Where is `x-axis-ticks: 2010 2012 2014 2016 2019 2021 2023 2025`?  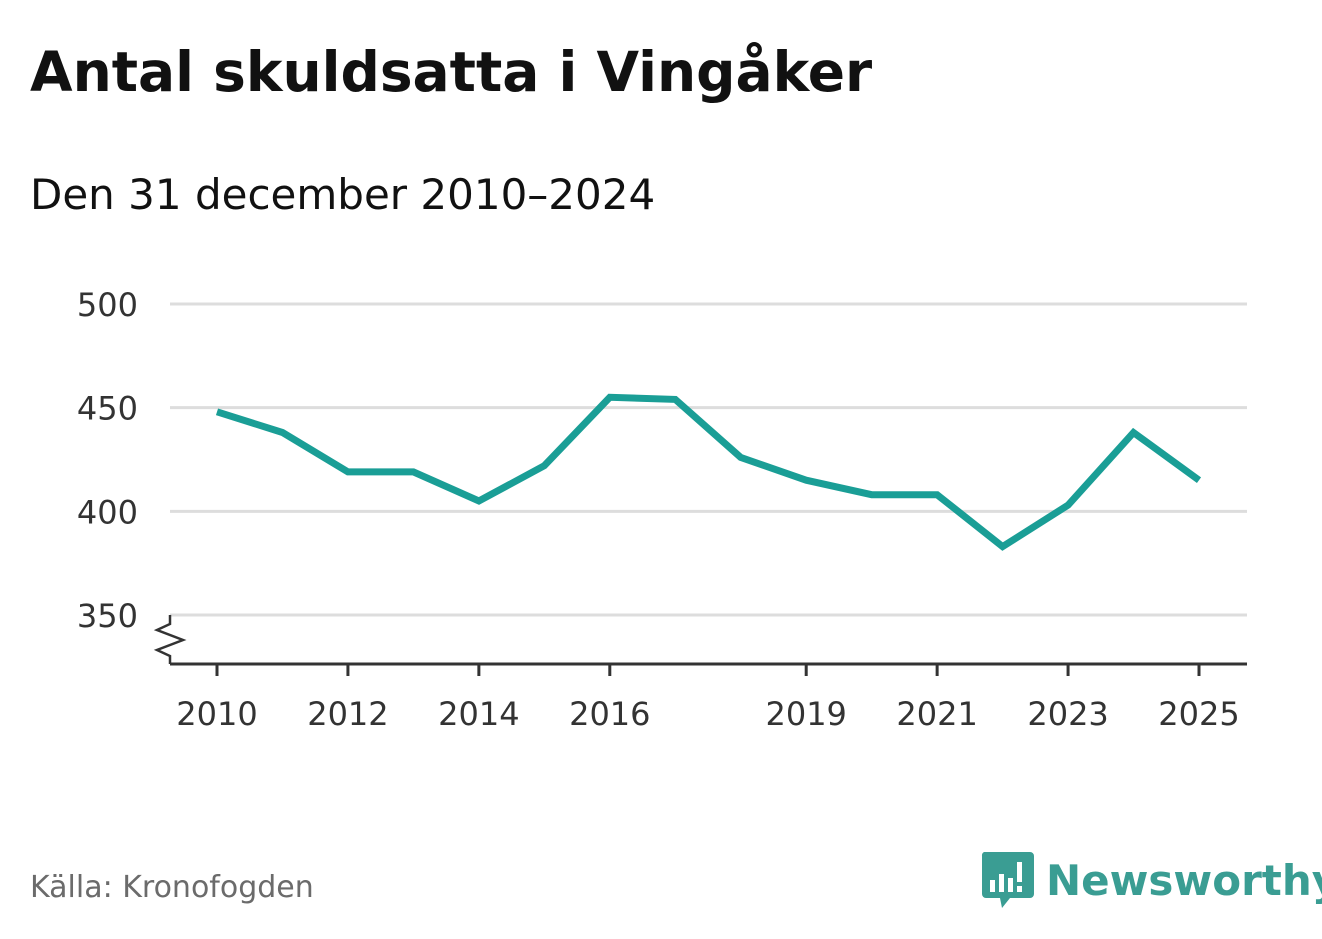 x-axis-ticks: 2010 2012 2014 2016 2019 2021 2023 2025 is located at coordinates (708, 698).